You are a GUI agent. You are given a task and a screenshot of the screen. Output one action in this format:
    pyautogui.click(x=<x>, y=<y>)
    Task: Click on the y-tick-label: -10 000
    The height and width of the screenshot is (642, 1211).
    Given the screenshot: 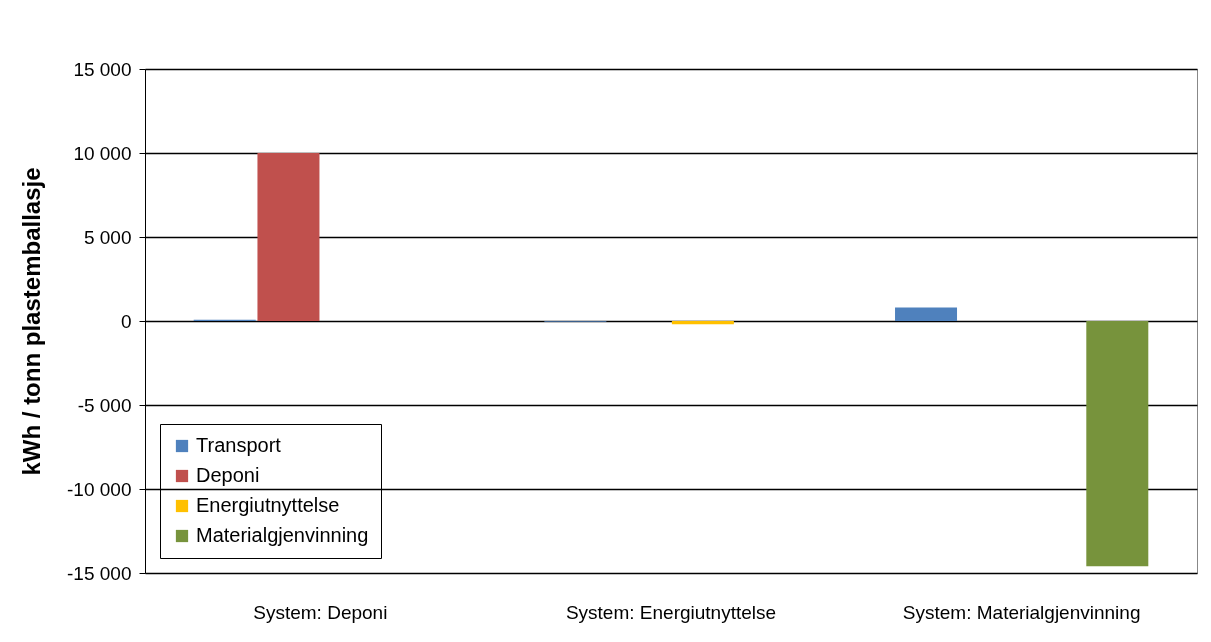 What is the action you would take?
    pyautogui.click(x=99, y=489)
    